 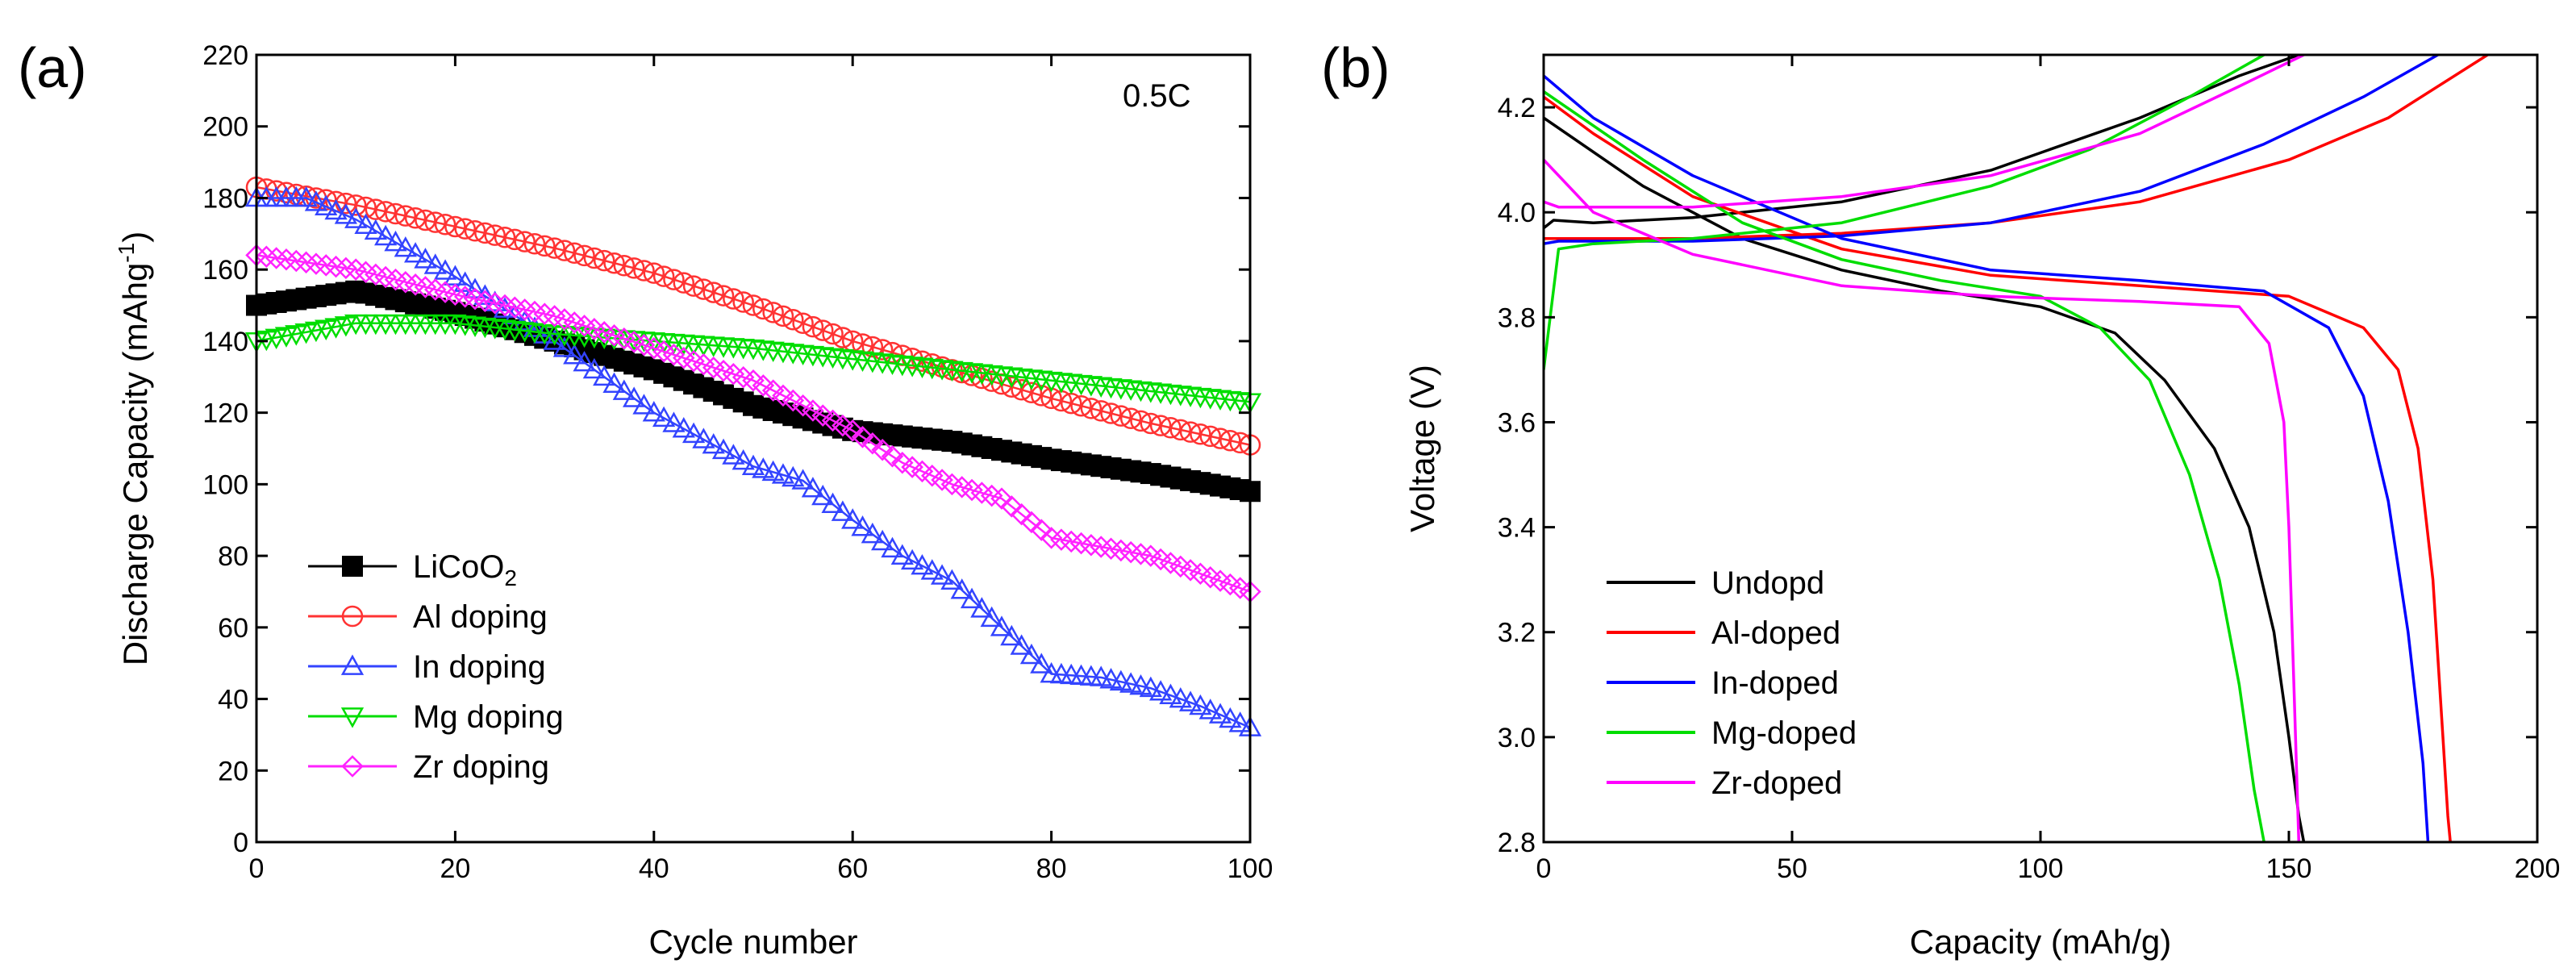 I want to click on legend-label-text: Al doping, so click(x=480, y=617).